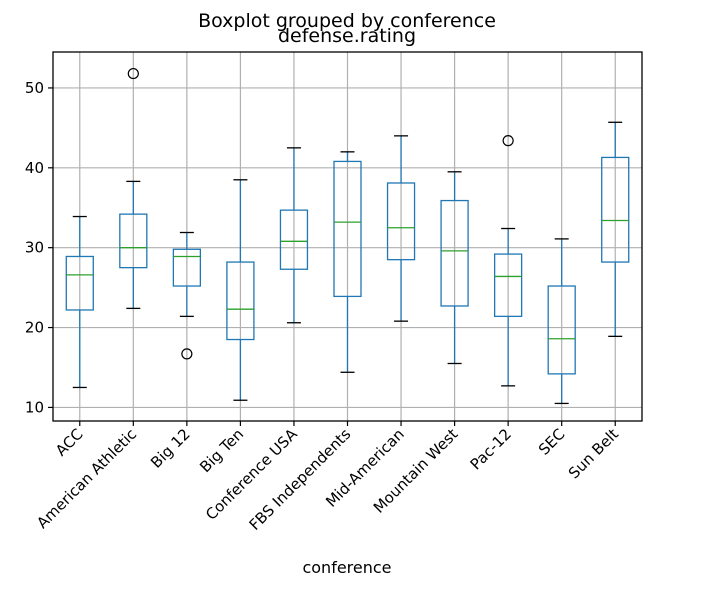 The image size is (725, 600). I want to click on y-tick-label: 40, so click(34, 168).